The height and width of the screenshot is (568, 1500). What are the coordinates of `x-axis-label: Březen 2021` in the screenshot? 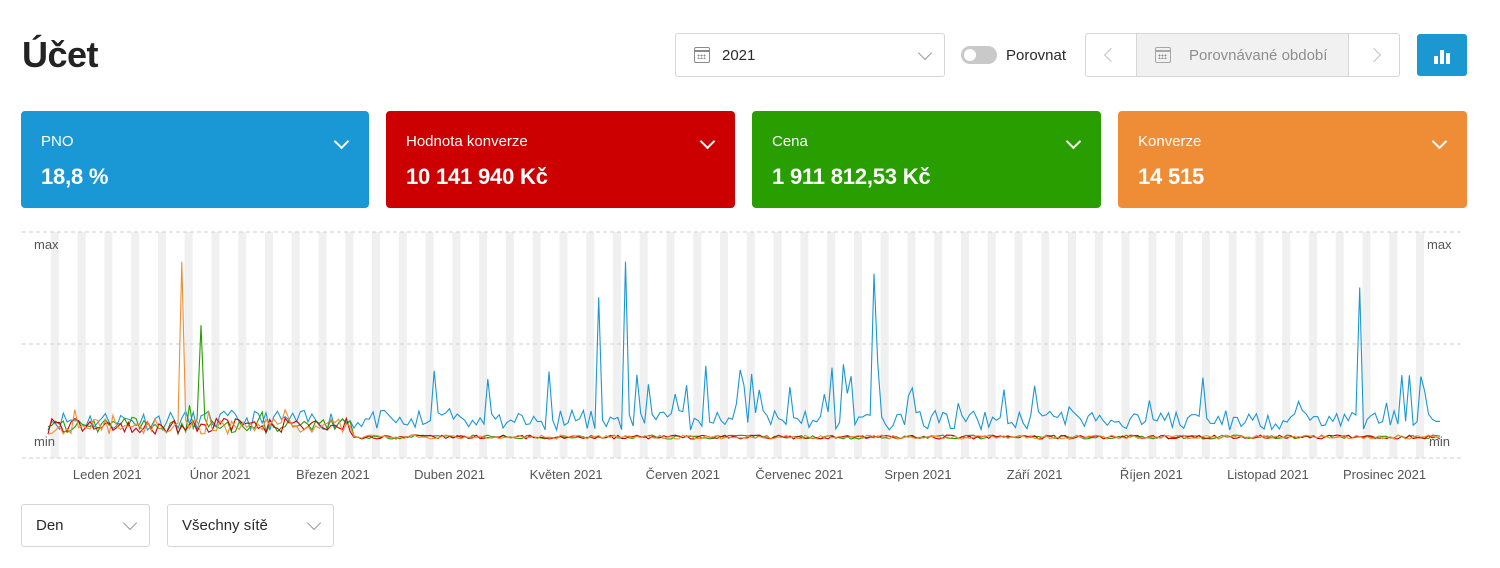 It's located at (333, 474).